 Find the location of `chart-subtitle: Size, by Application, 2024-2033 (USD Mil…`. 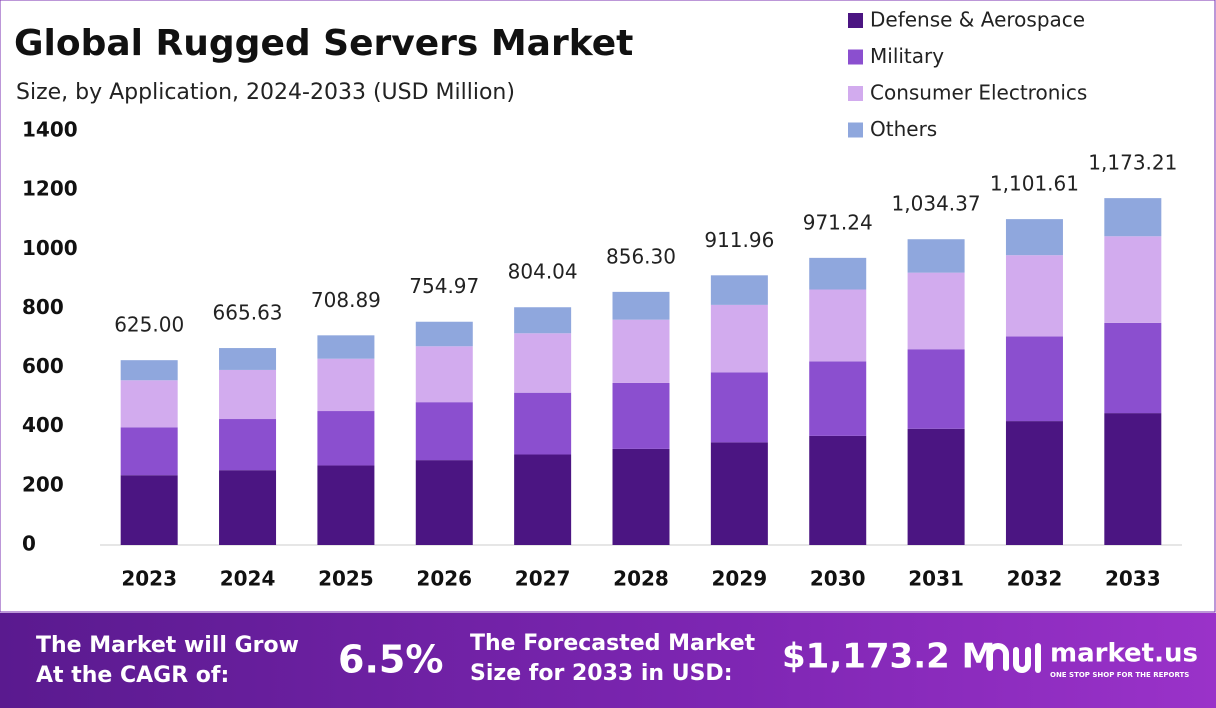

chart-subtitle: Size, by Application, 2024-2033 (USD Mil… is located at coordinates (265, 92).